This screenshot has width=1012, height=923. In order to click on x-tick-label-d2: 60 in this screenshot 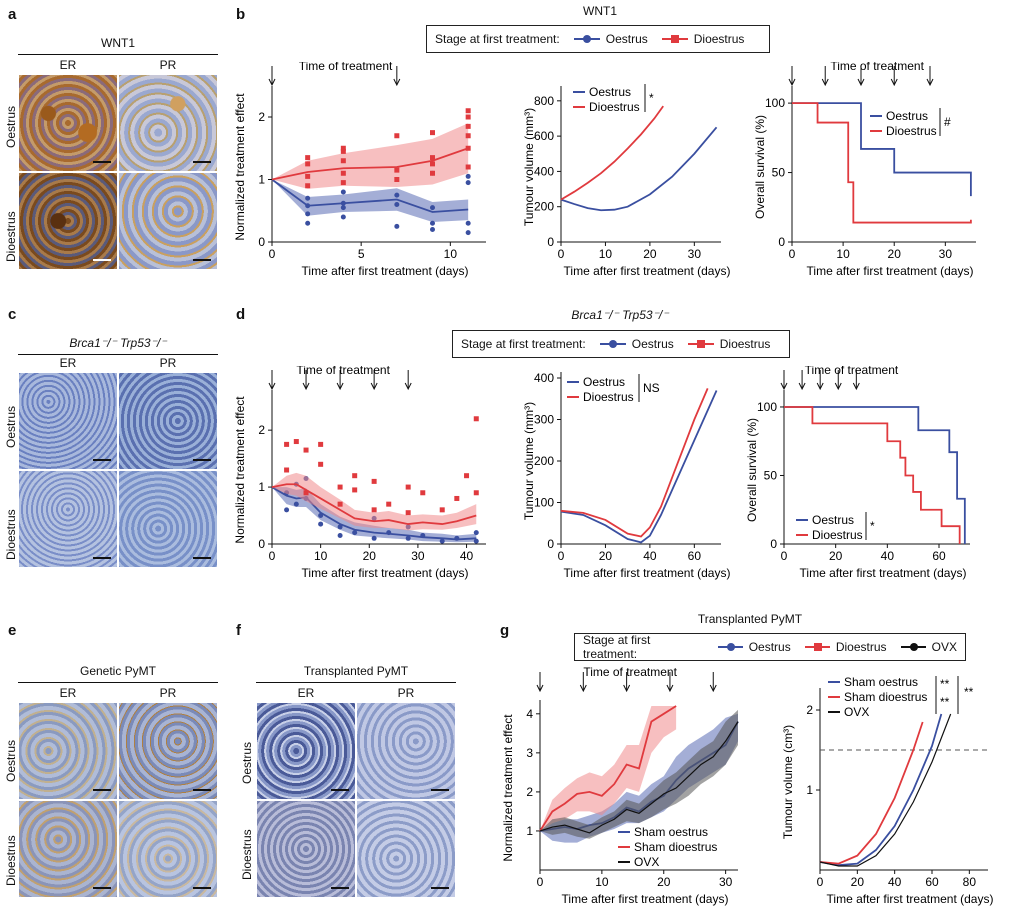, I will do `click(695, 556)`.